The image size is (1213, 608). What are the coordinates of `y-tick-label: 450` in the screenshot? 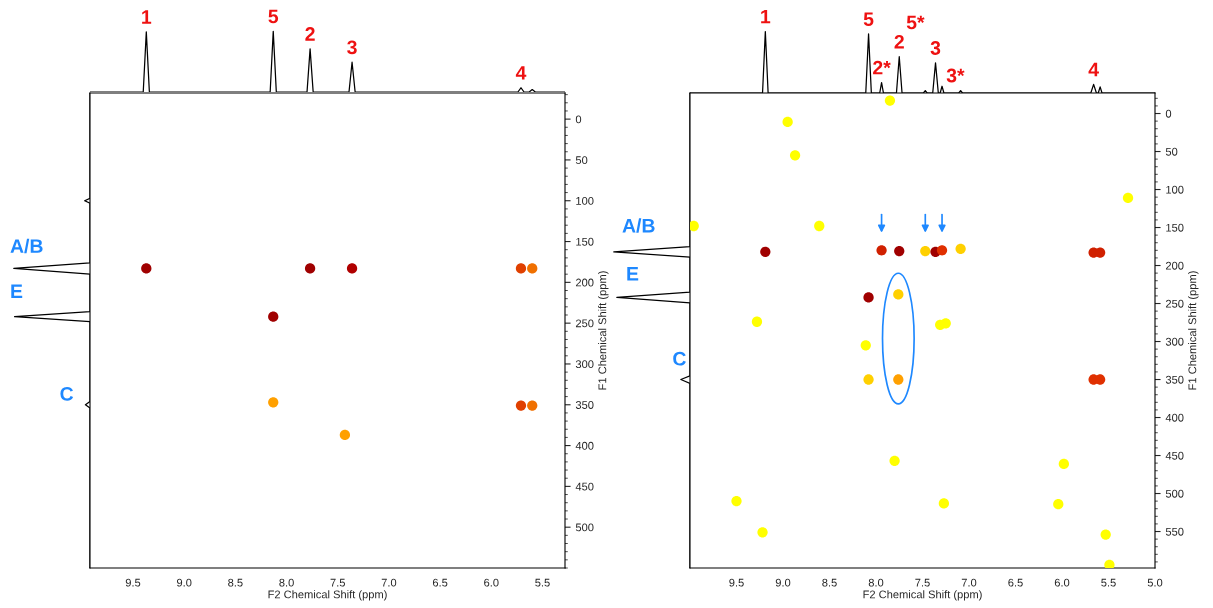 It's located at (1174, 455).